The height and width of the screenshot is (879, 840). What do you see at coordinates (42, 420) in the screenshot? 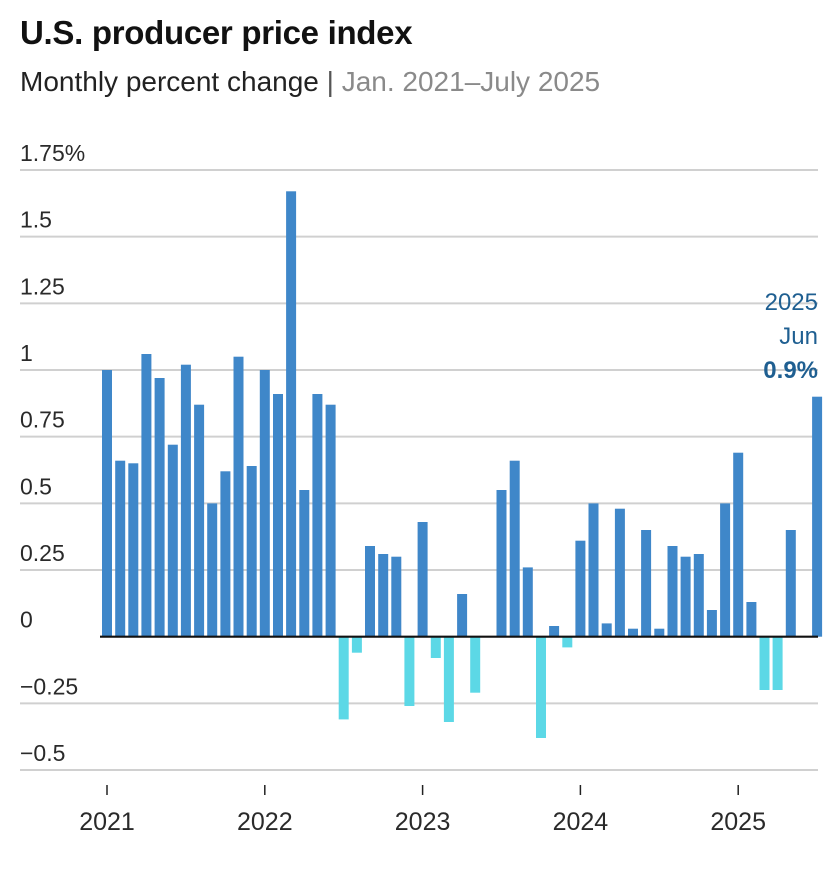
I see `y-tick-label: 0.75` at bounding box center [42, 420].